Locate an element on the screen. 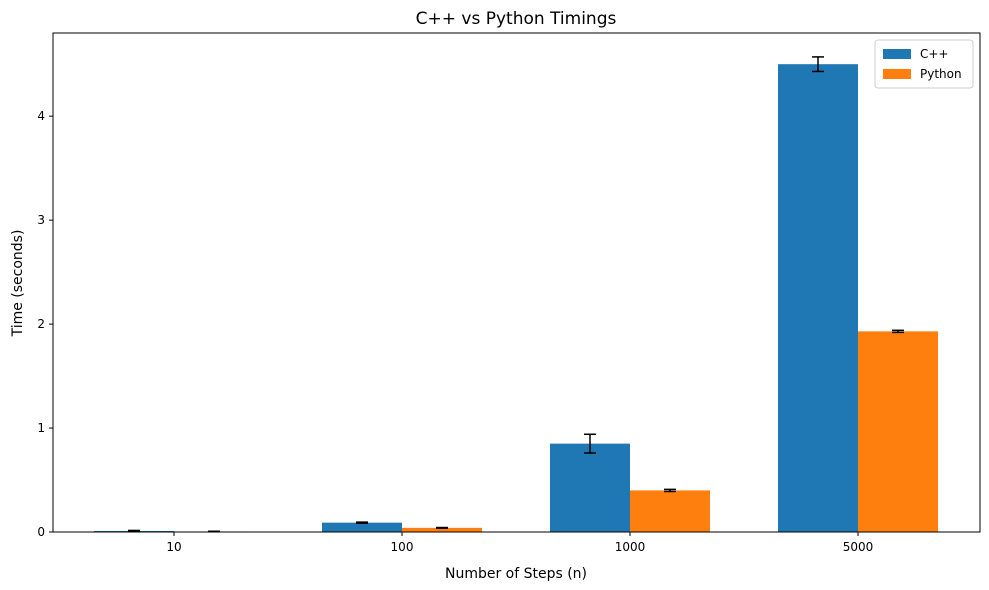 Image resolution: width=989 pixels, height=590 pixels. y-axis-label: Time (seconds) is located at coordinates (18, 284).